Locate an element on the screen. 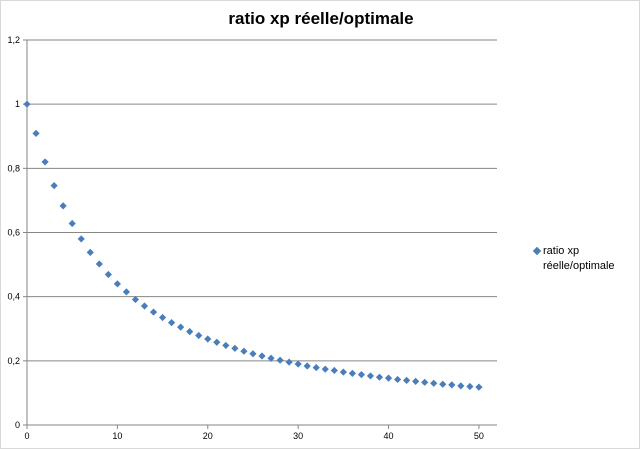  chart-title: ratio xp réelle/optimale is located at coordinates (321, 18).